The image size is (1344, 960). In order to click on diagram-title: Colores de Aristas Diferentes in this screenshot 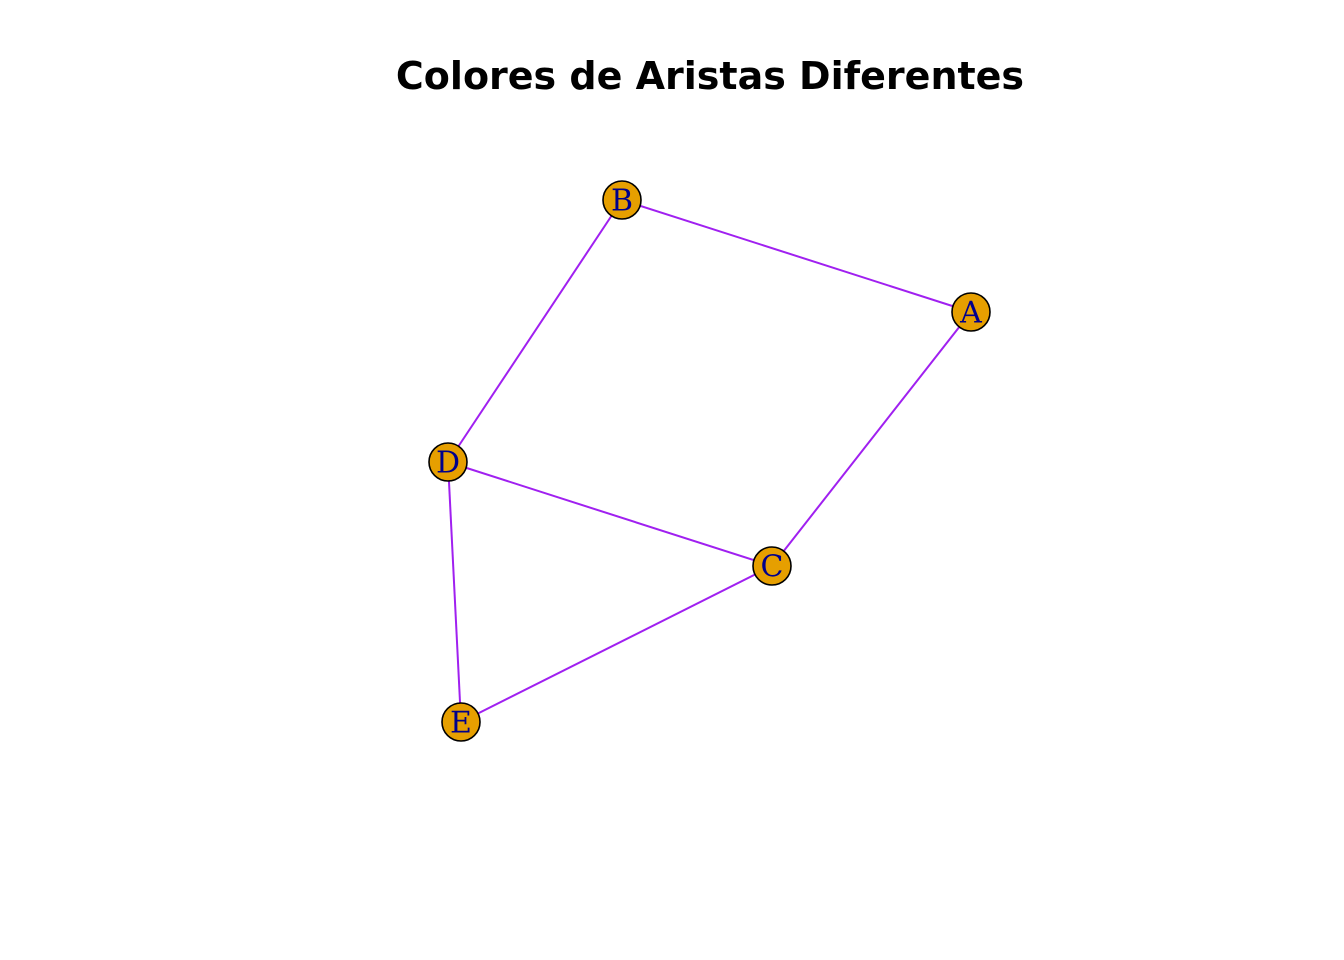, I will do `click(710, 76)`.